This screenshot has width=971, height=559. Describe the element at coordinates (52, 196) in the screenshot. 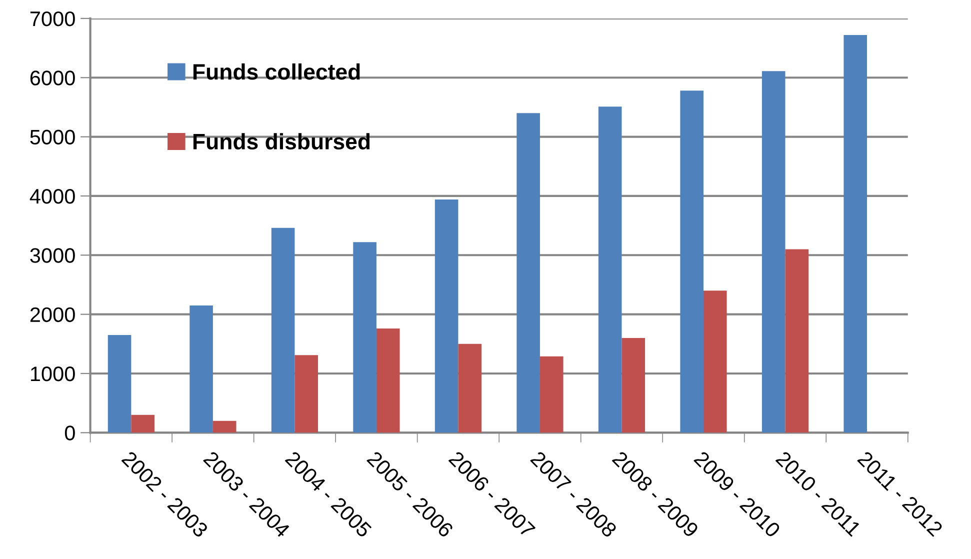

I see `y-tick-label: 4000` at that location.